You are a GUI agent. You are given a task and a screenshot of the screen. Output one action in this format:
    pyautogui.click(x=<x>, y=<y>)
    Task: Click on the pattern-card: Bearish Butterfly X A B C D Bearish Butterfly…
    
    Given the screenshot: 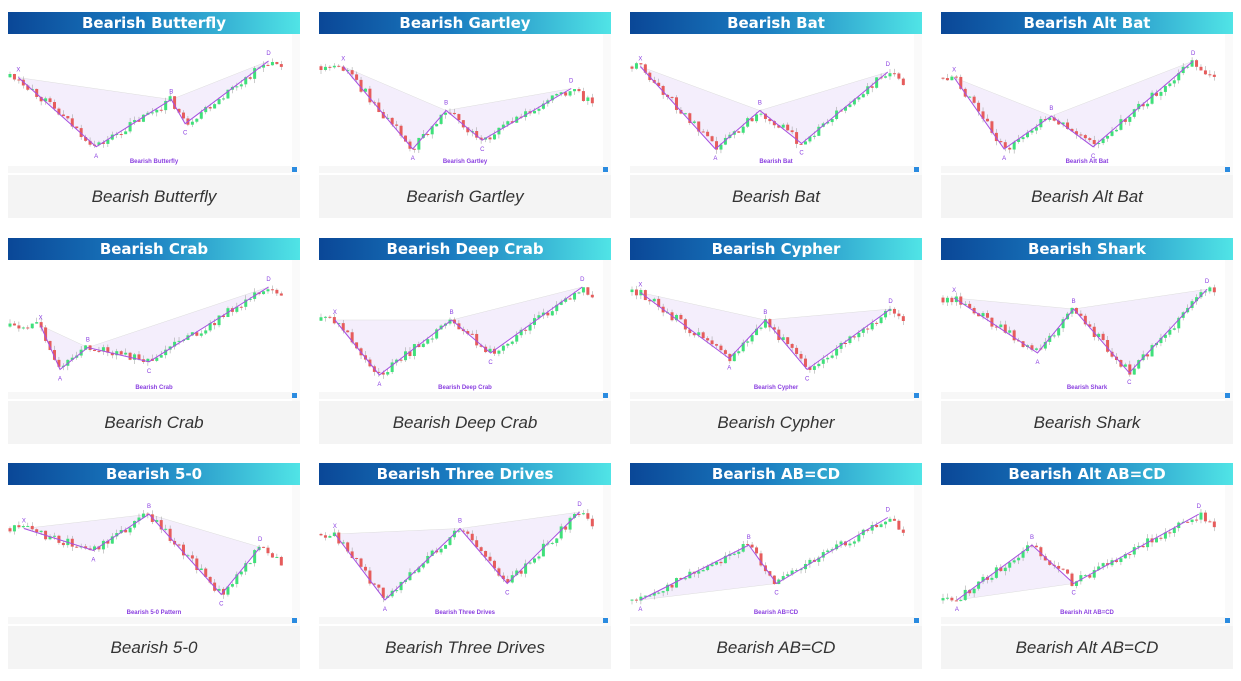 What is the action you would take?
    pyautogui.click(x=154, y=115)
    